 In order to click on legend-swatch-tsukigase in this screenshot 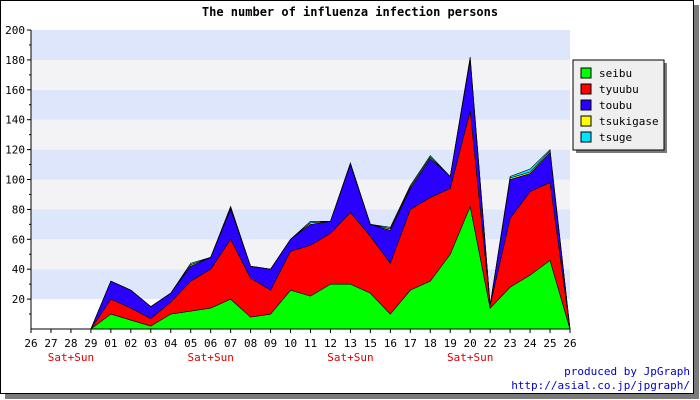, I will do `click(586, 121)`.